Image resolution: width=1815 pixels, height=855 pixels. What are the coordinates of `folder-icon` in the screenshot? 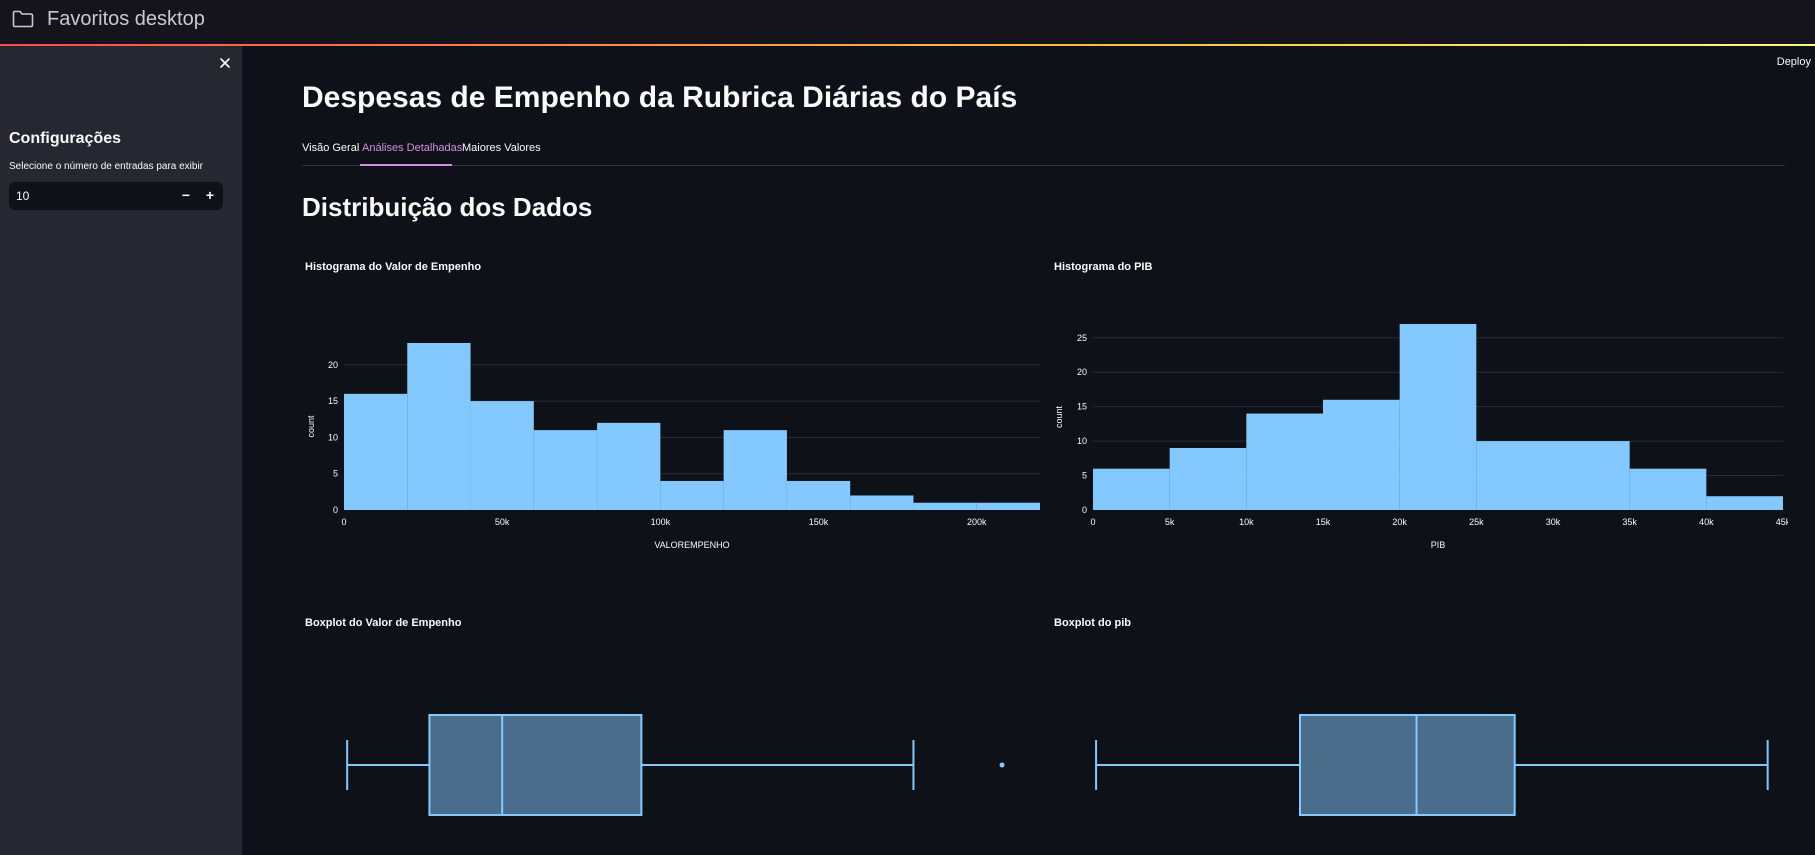 It's located at (23, 19).